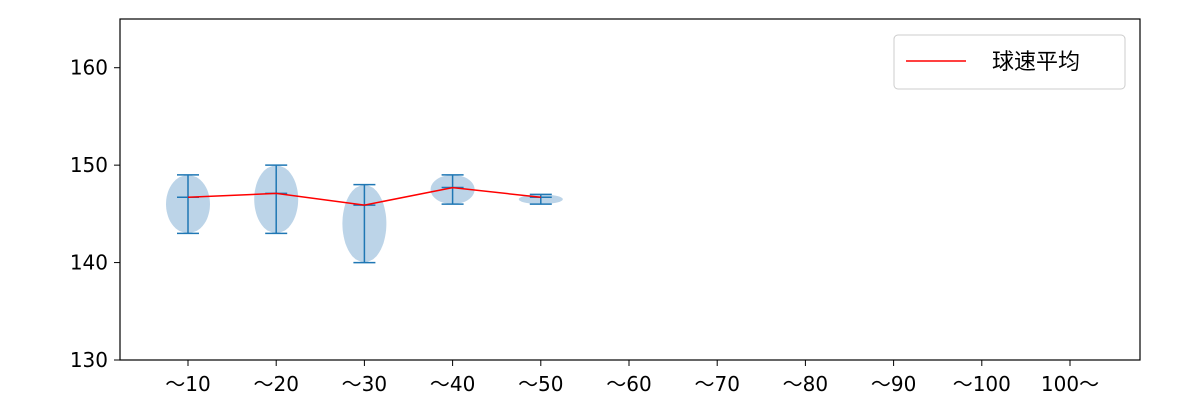 Image resolution: width=1200 pixels, height=400 pixels. What do you see at coordinates (364, 214) in the screenshot?
I see `violin-layer` at bounding box center [364, 214].